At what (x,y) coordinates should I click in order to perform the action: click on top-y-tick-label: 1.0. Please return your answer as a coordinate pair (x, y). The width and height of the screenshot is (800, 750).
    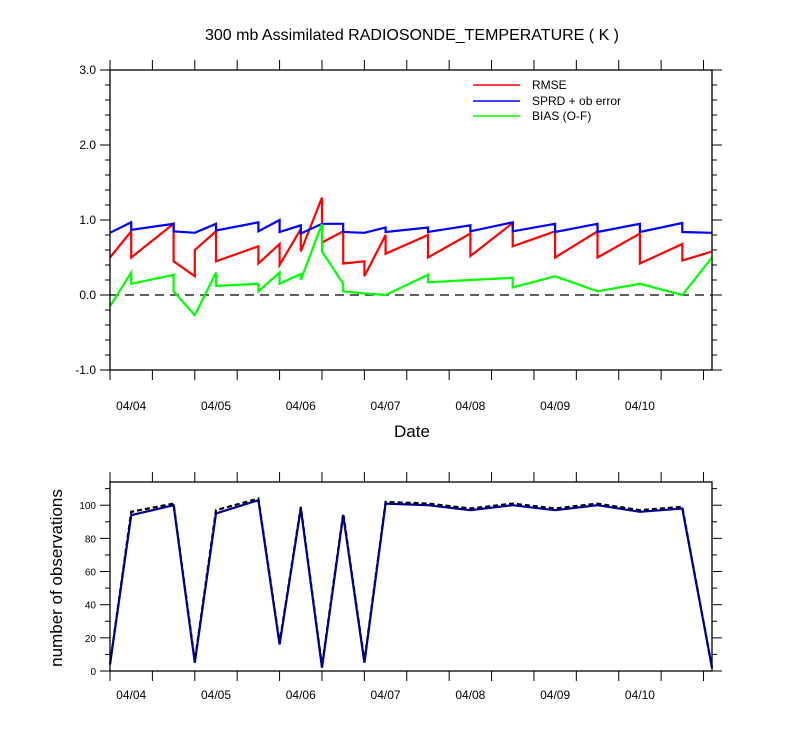
    Looking at the image, I should click on (87, 220).